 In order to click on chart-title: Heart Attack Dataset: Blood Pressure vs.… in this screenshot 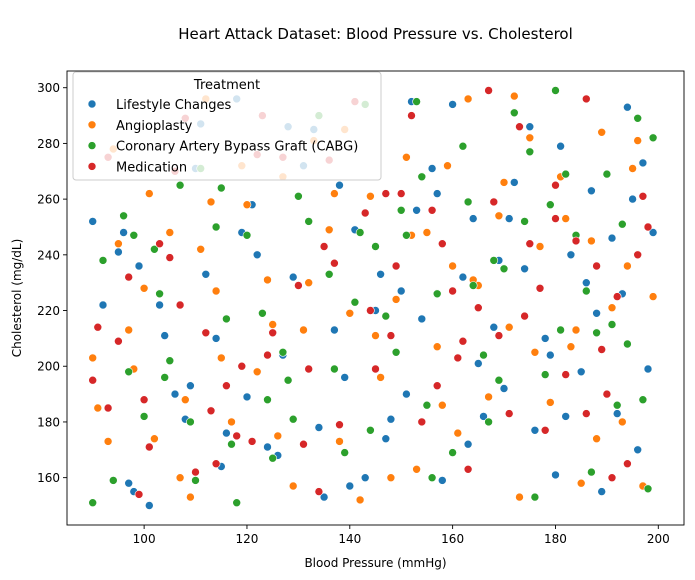, I will do `click(375, 34)`.